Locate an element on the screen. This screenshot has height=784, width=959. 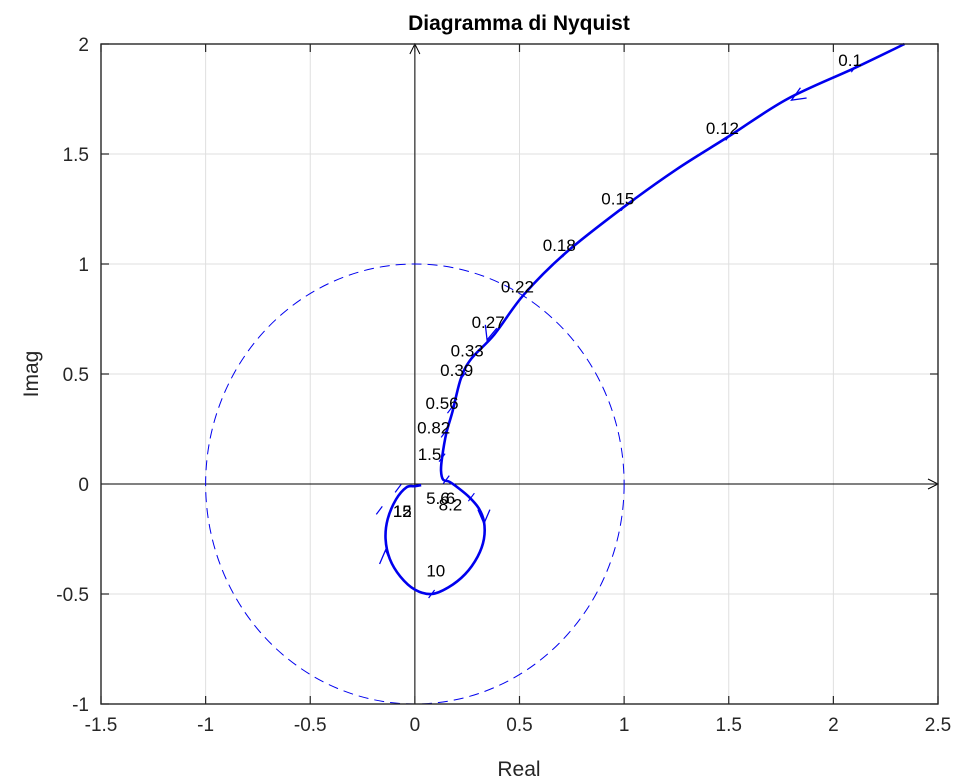
y-tick-label: 0 is located at coordinates (83, 485).